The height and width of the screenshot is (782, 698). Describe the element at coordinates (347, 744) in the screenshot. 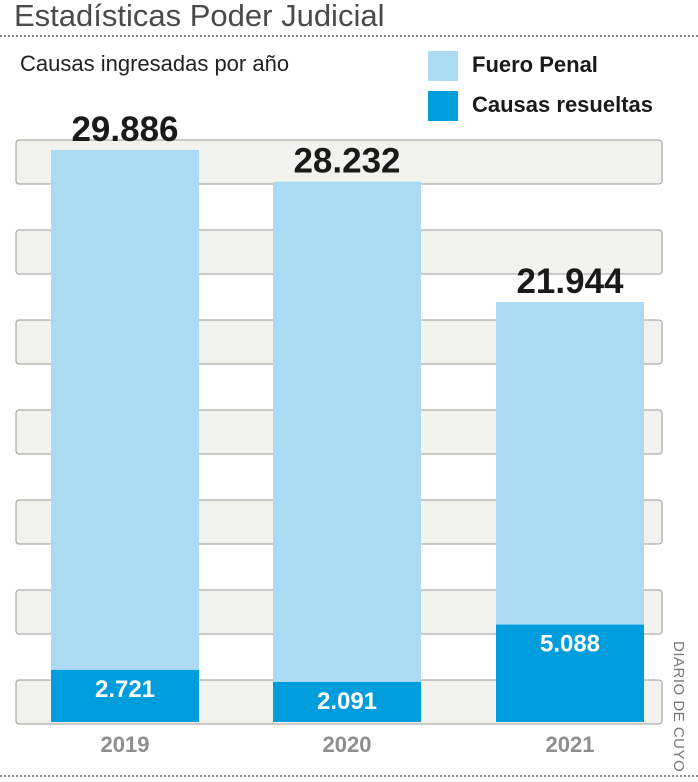

I see `x-tick-label-2020: 2020` at that location.